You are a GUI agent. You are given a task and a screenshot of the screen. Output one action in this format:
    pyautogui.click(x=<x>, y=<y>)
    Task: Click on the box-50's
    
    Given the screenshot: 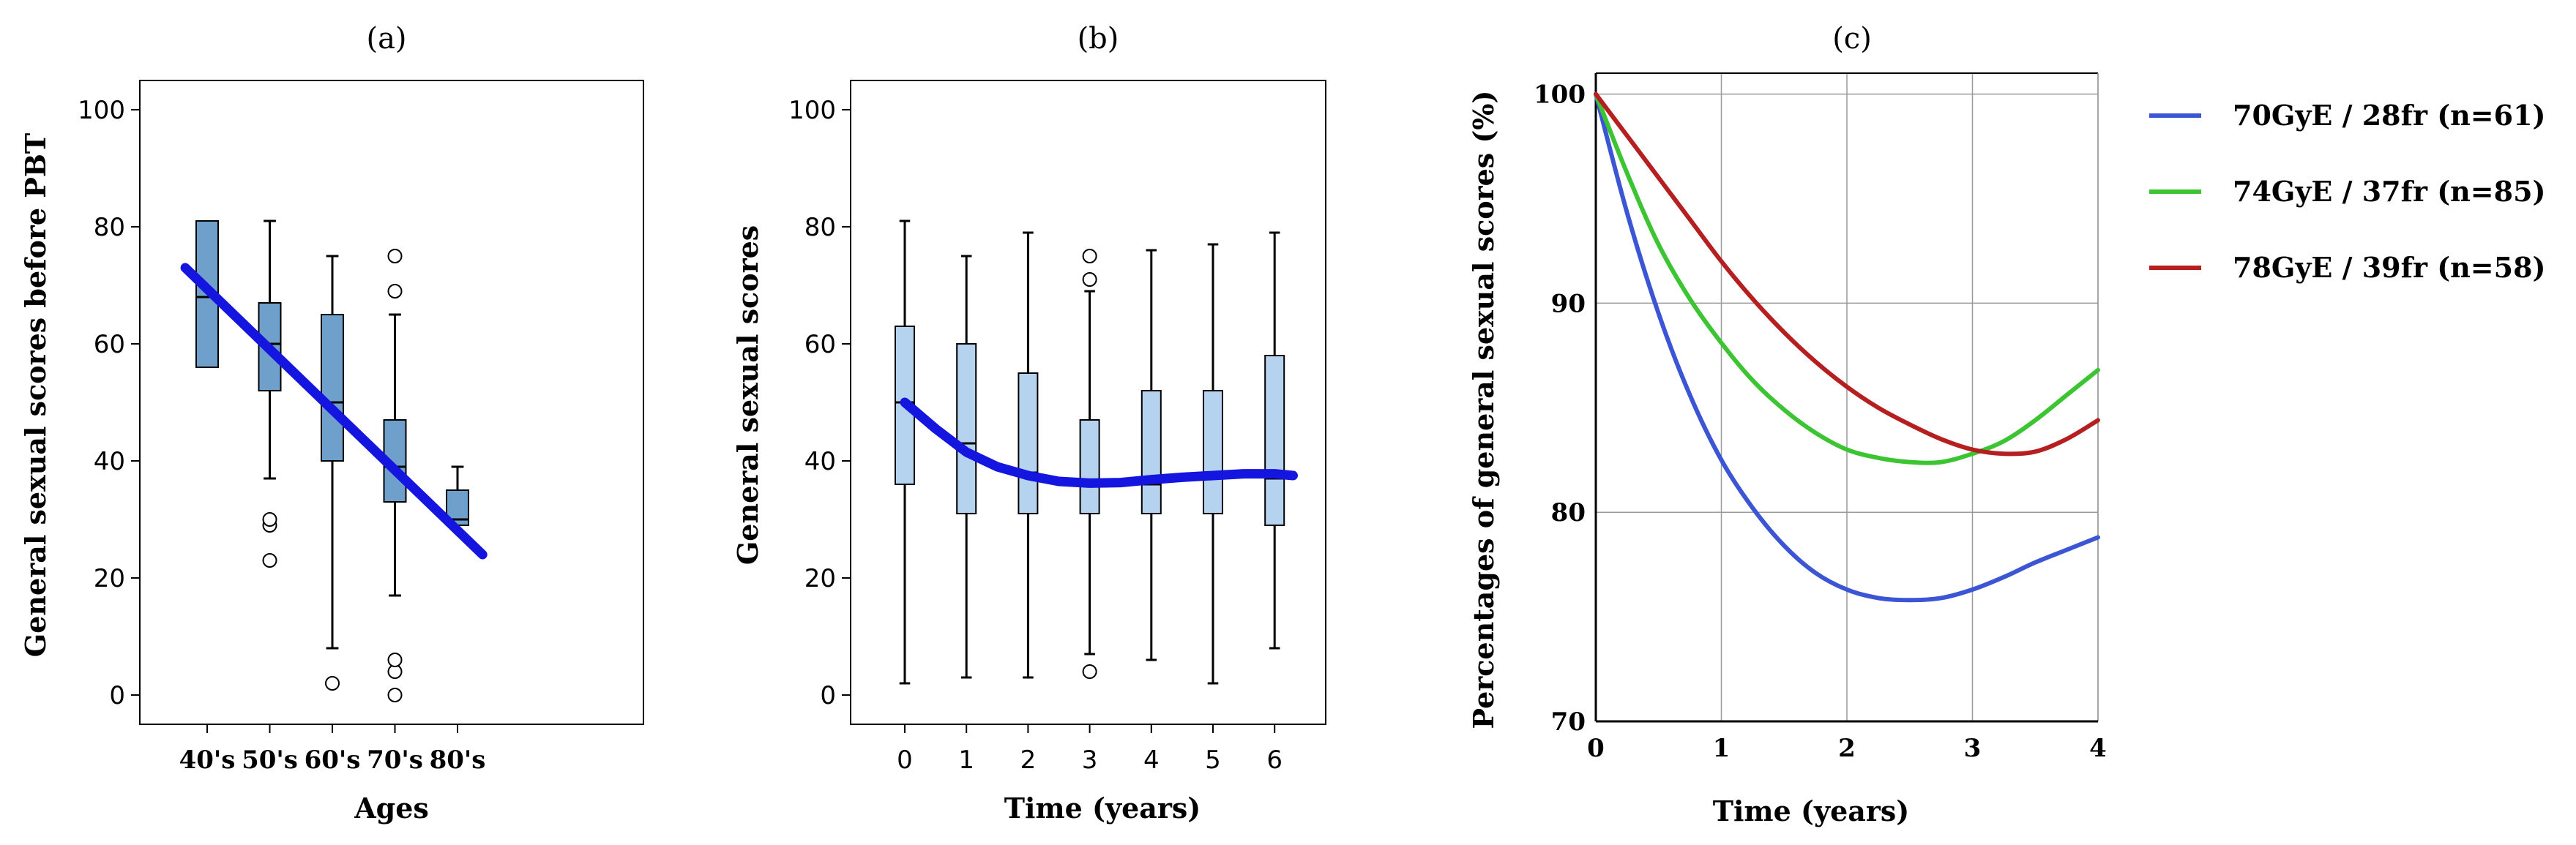 What is the action you would take?
    pyautogui.click(x=270, y=393)
    